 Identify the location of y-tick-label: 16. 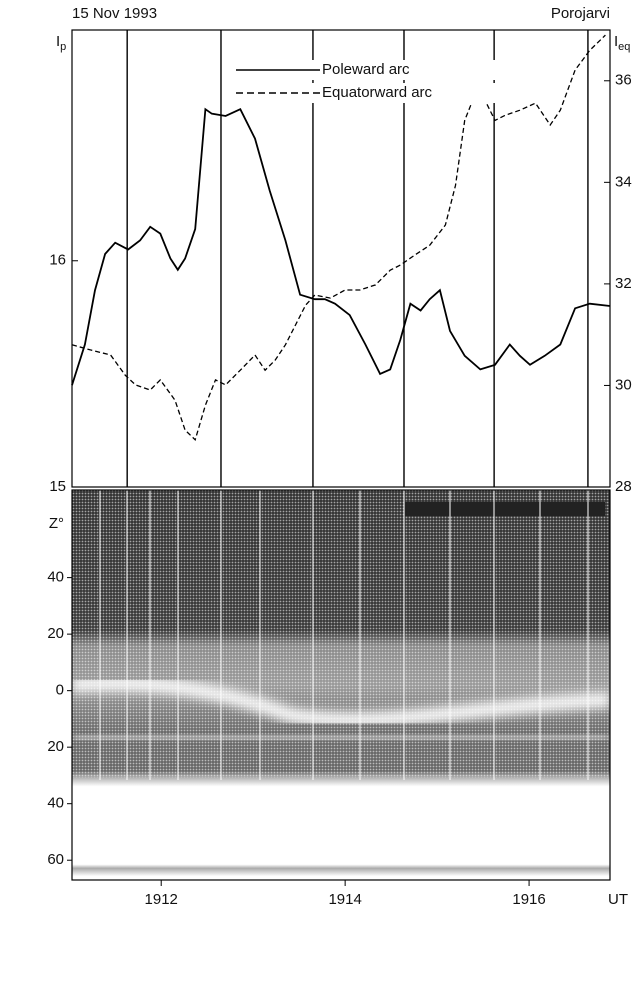
(57, 260).